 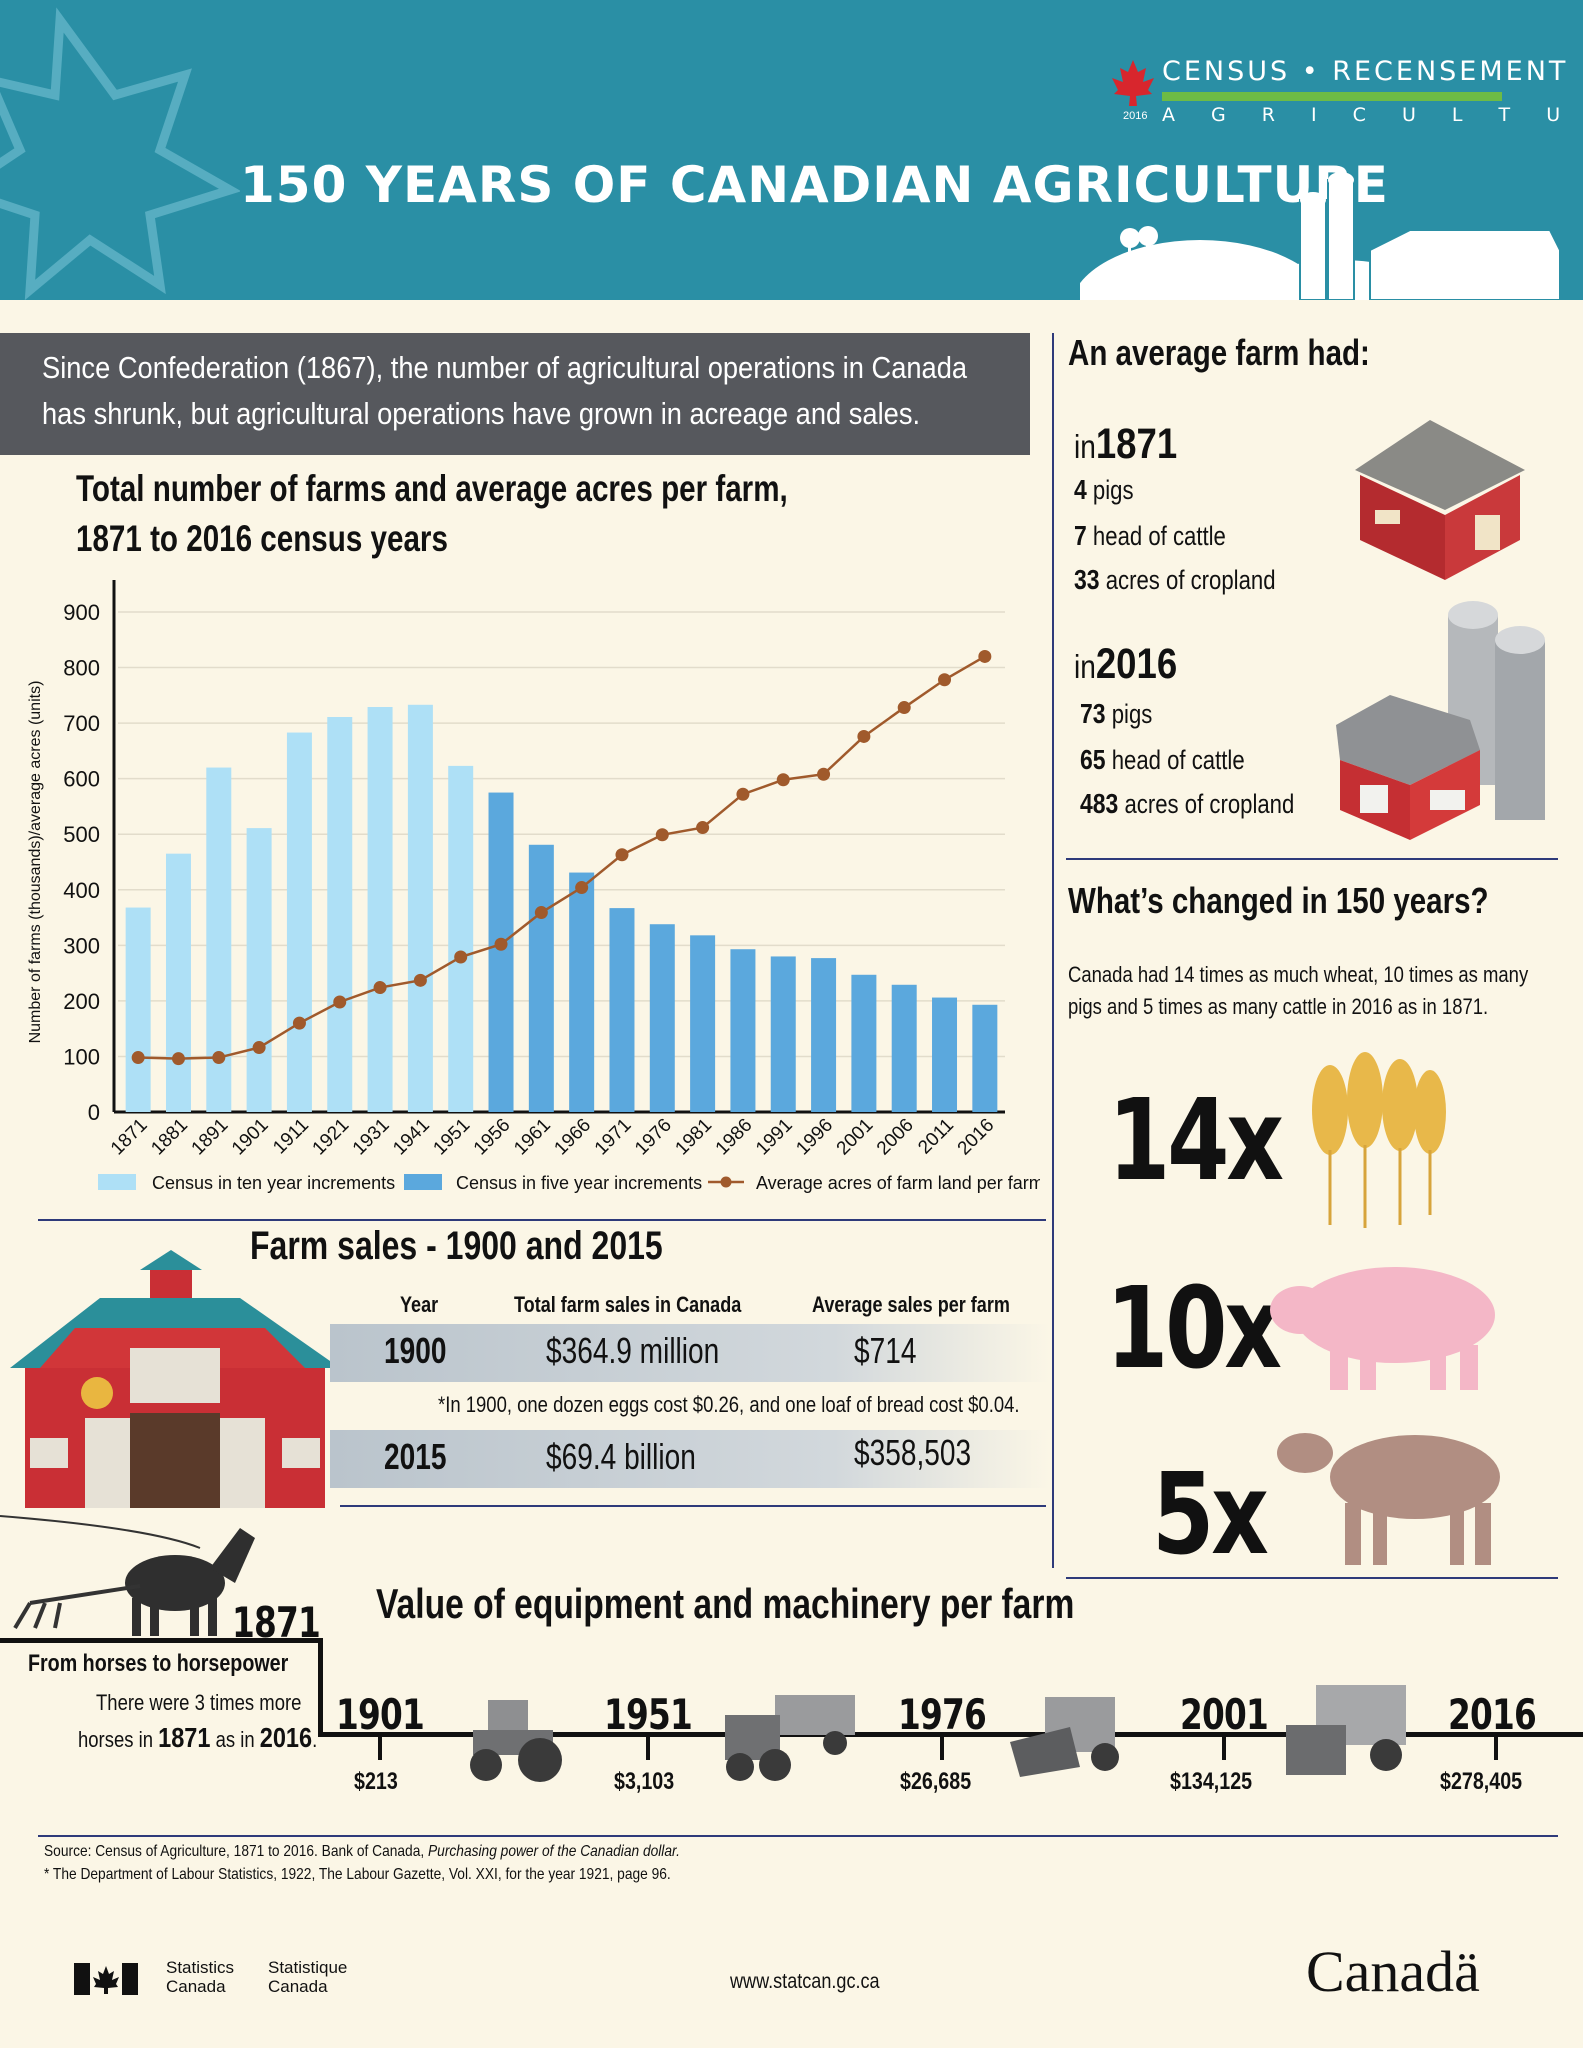 What do you see at coordinates (613, 1137) in the screenshot?
I see `x-tick-label-1971: 1971` at bounding box center [613, 1137].